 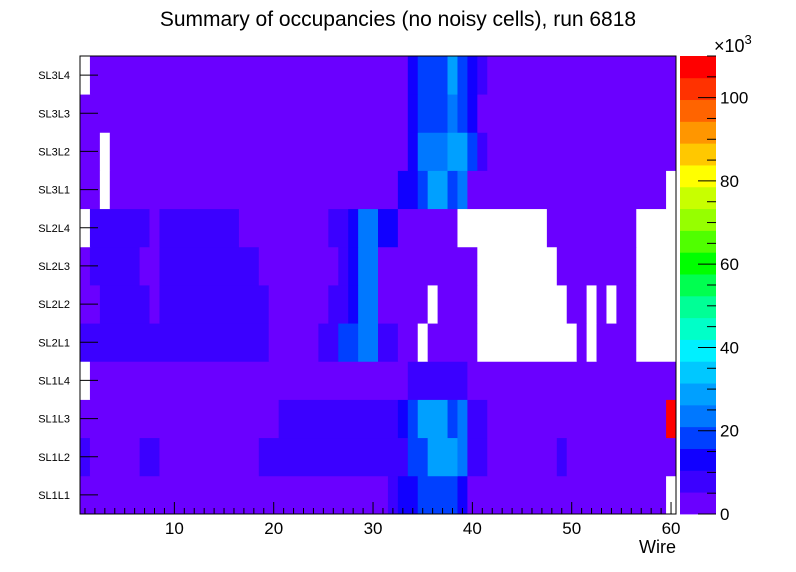 I want to click on x-tick-label: 10, so click(x=174, y=528).